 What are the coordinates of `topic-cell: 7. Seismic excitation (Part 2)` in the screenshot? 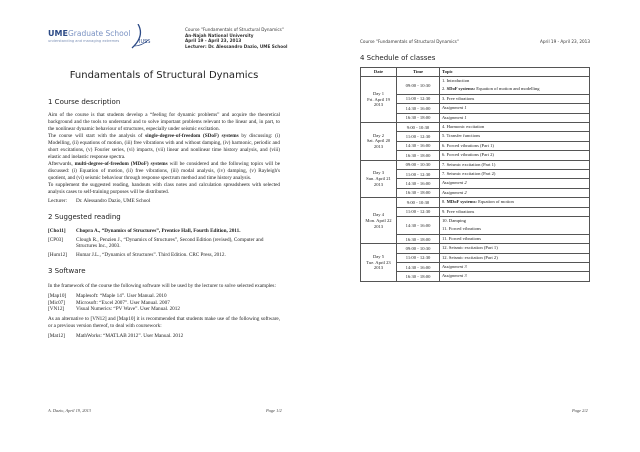 It's located at (514, 174).